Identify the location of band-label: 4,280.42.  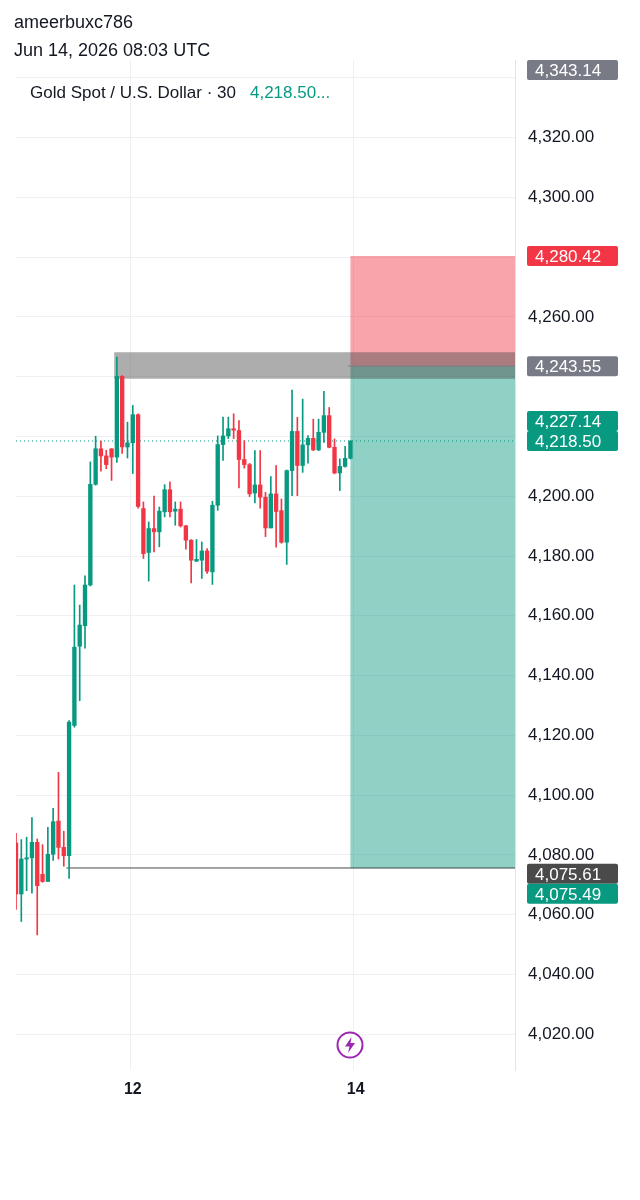
(568, 256).